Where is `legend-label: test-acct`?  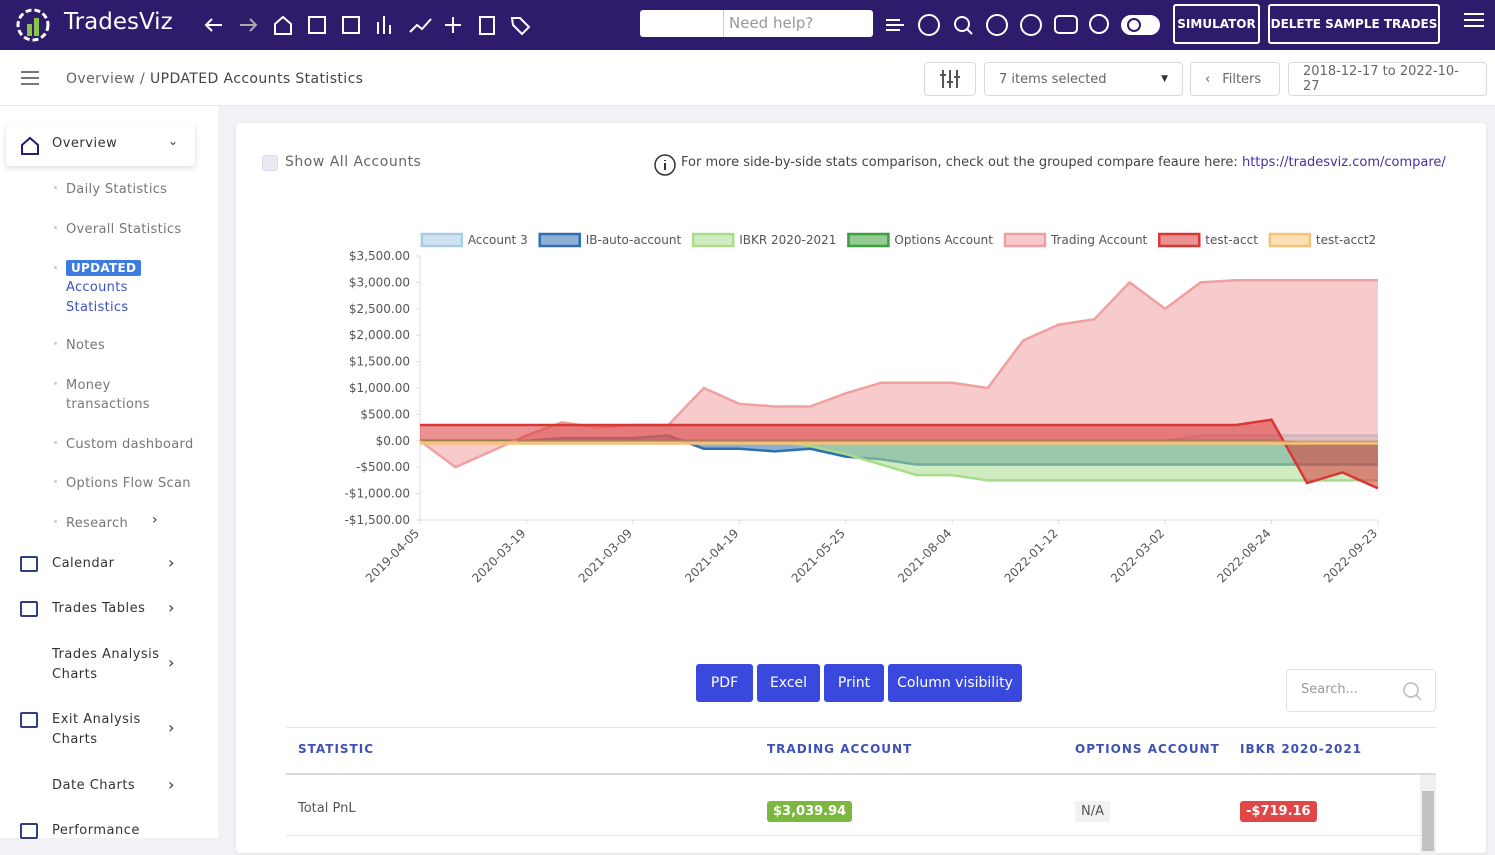 legend-label: test-acct is located at coordinates (1231, 240).